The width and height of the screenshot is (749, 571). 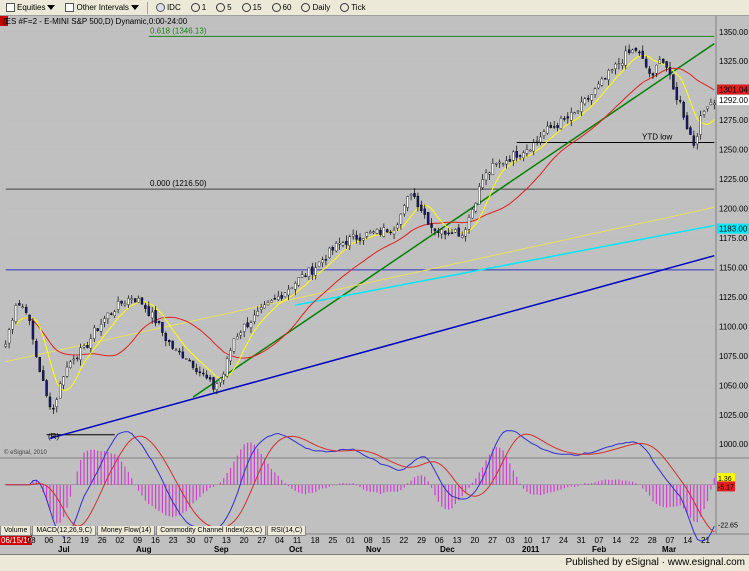 What do you see at coordinates (315, 7) in the screenshot?
I see `interval-daily: Daily` at bounding box center [315, 7].